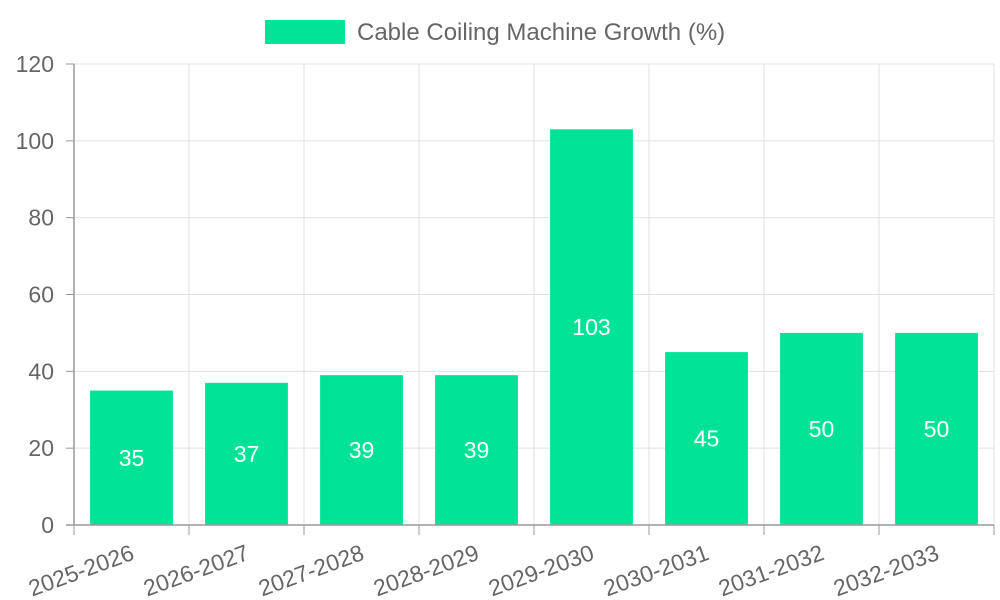 This screenshot has width=1000, height=600. I want to click on y-tick-label: 20, so click(41, 448).